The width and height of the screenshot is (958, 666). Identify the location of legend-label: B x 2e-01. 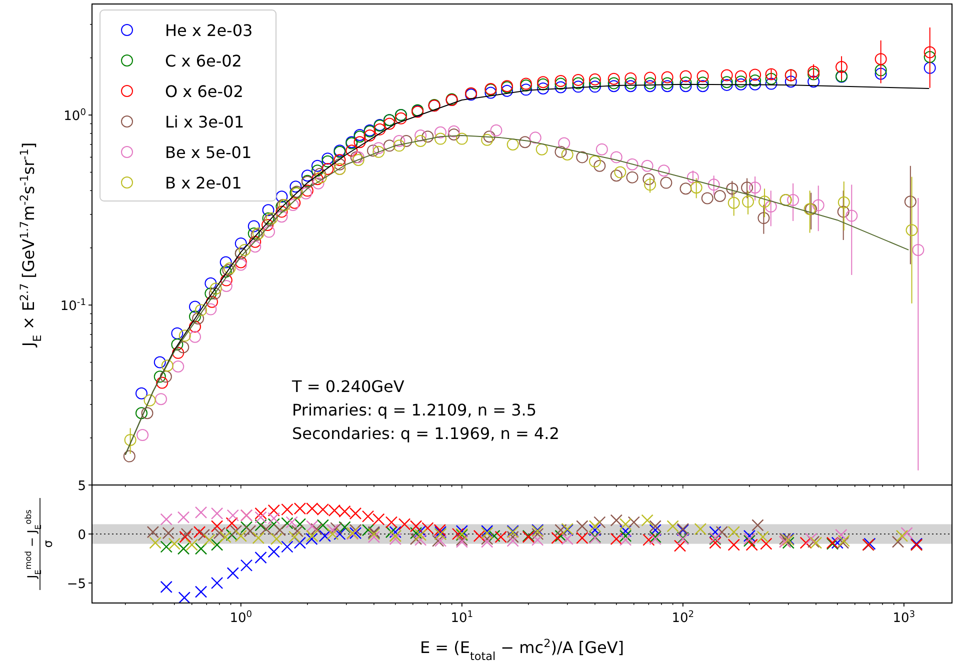
(203, 183).